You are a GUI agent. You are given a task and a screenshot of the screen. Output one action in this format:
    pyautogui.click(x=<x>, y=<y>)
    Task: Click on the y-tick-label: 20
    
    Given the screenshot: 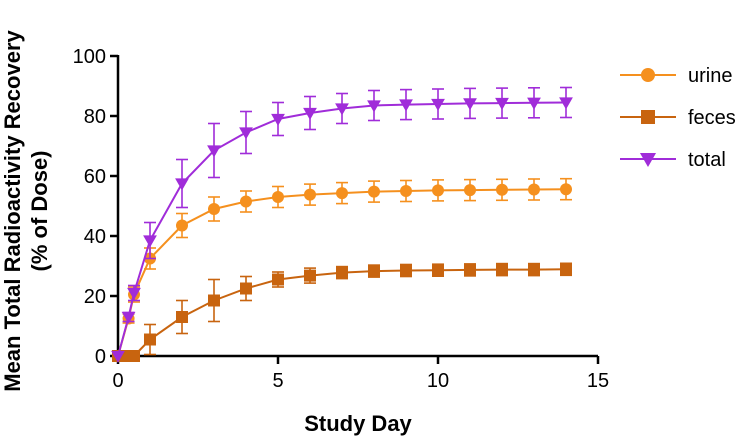 What is the action you would take?
    pyautogui.click(x=95, y=297)
    